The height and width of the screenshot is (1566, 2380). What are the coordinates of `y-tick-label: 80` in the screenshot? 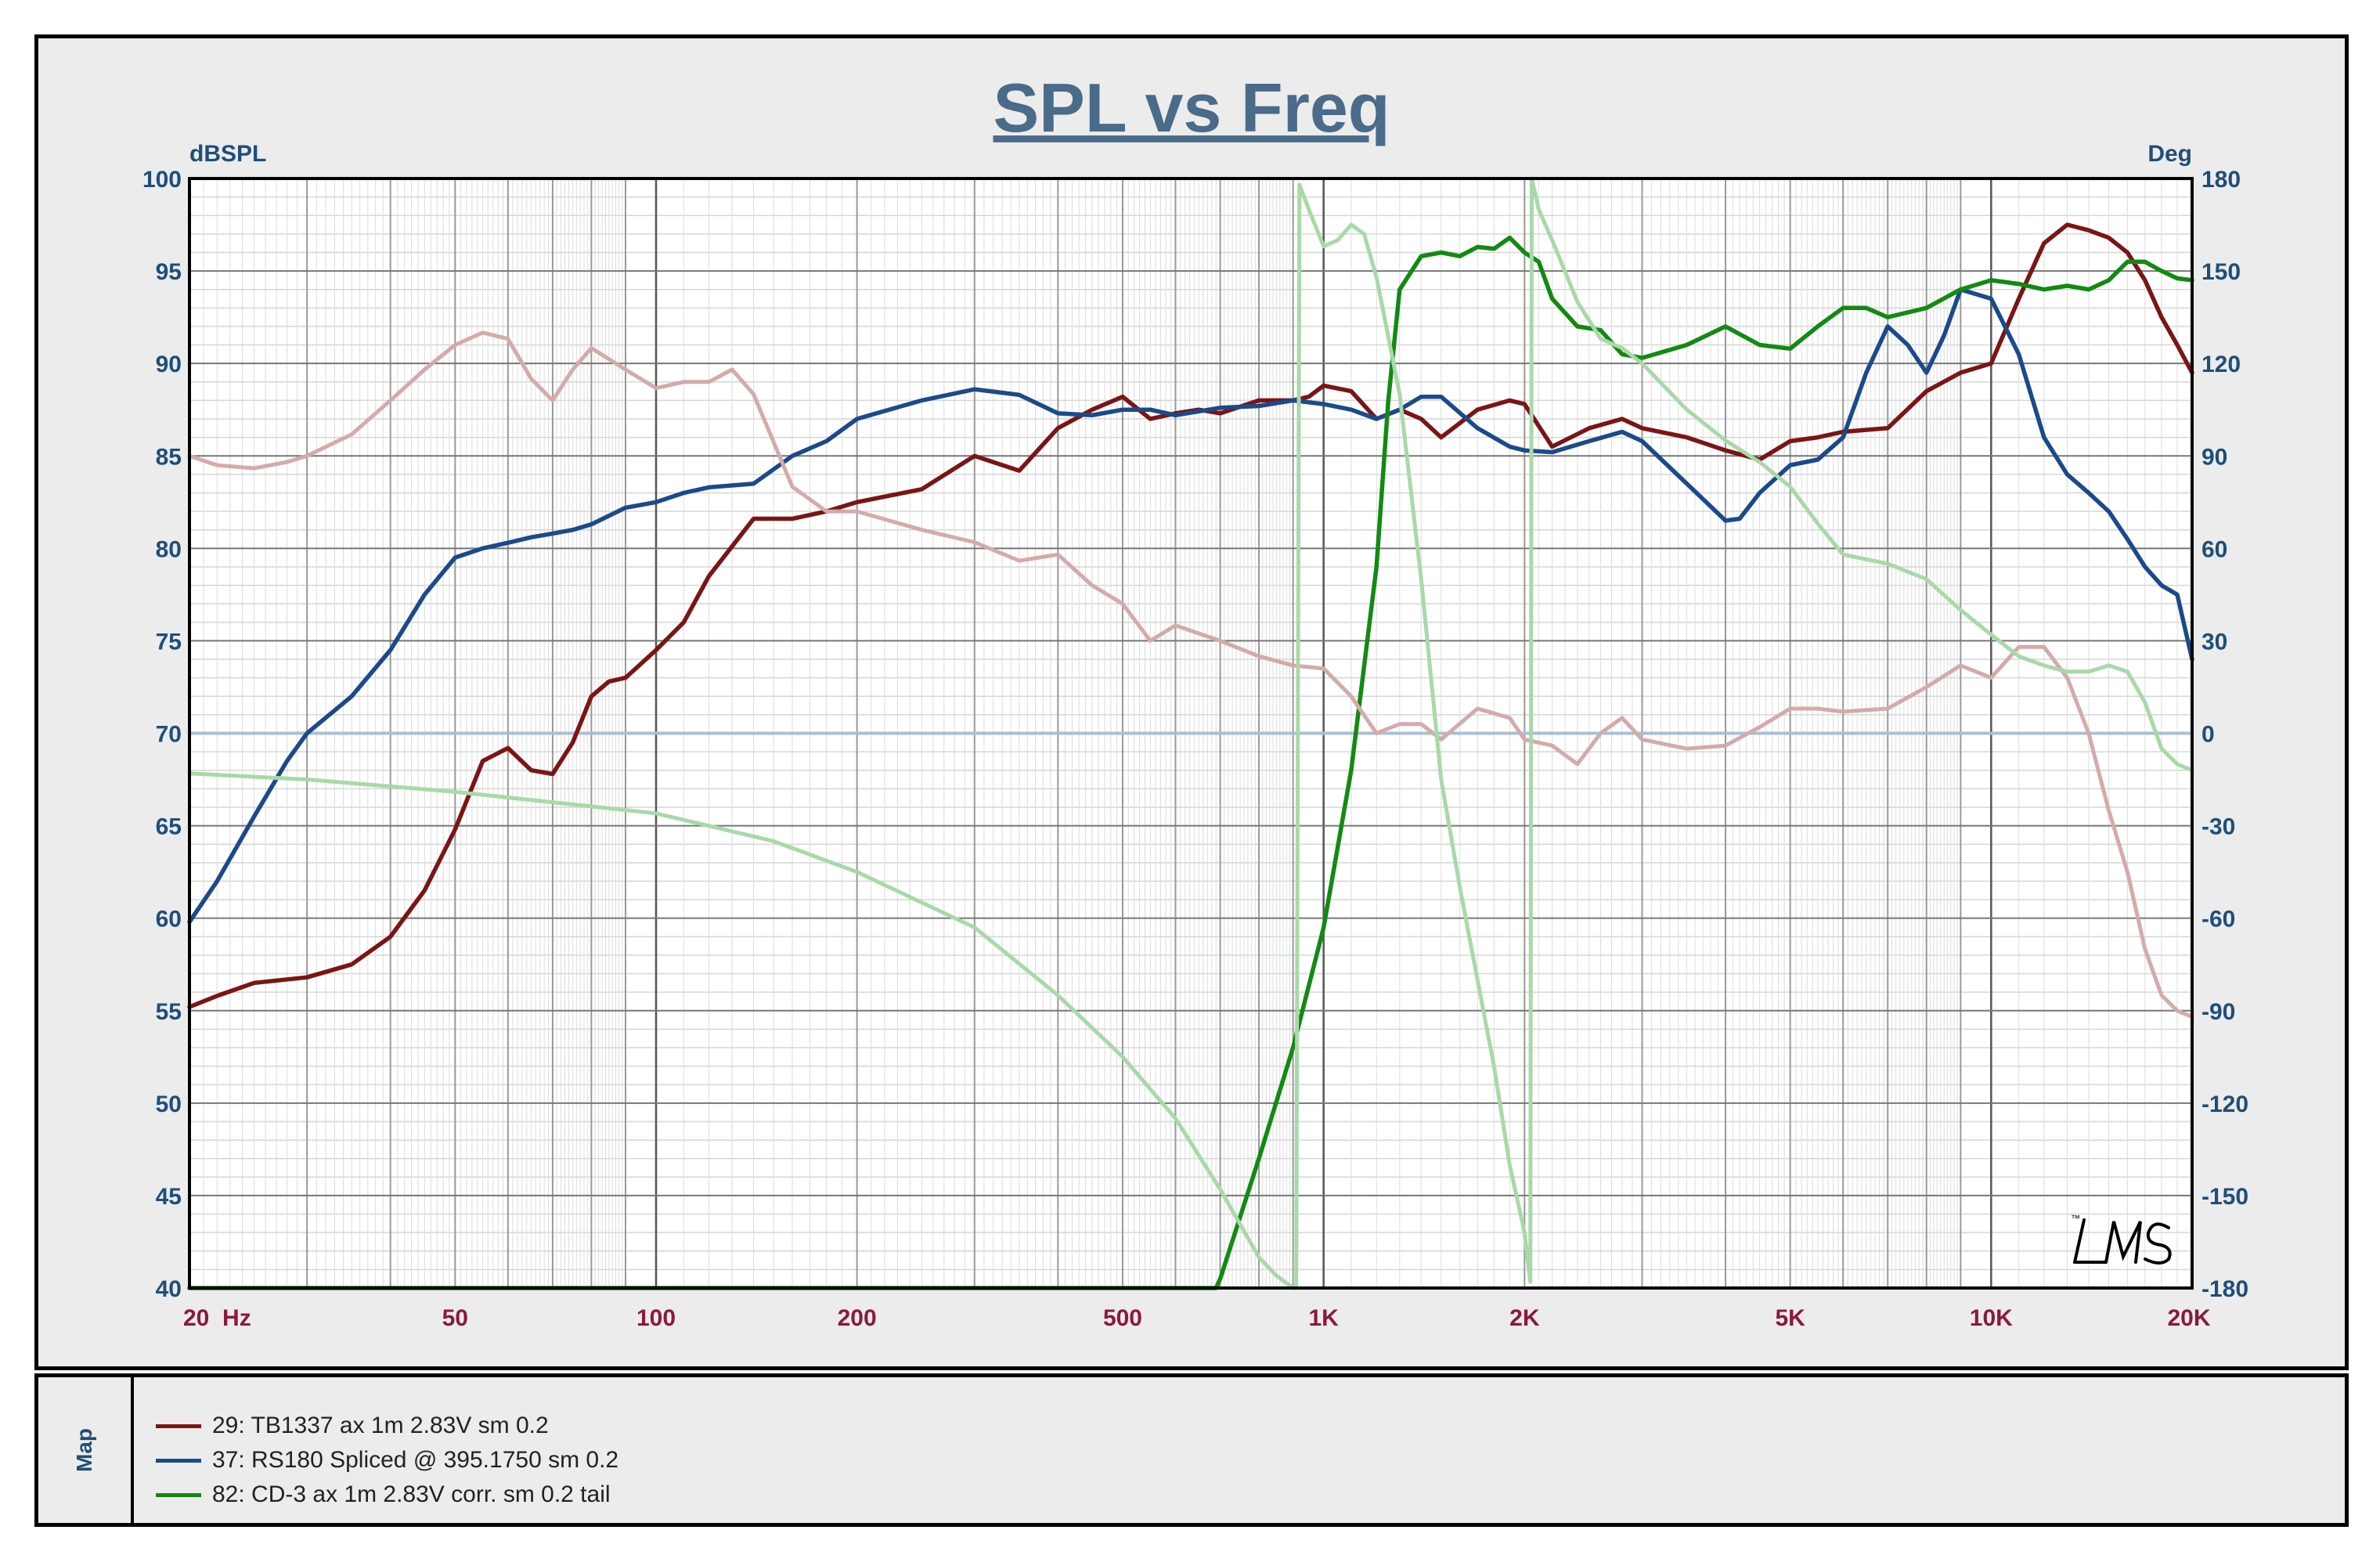 It's located at (169, 549).